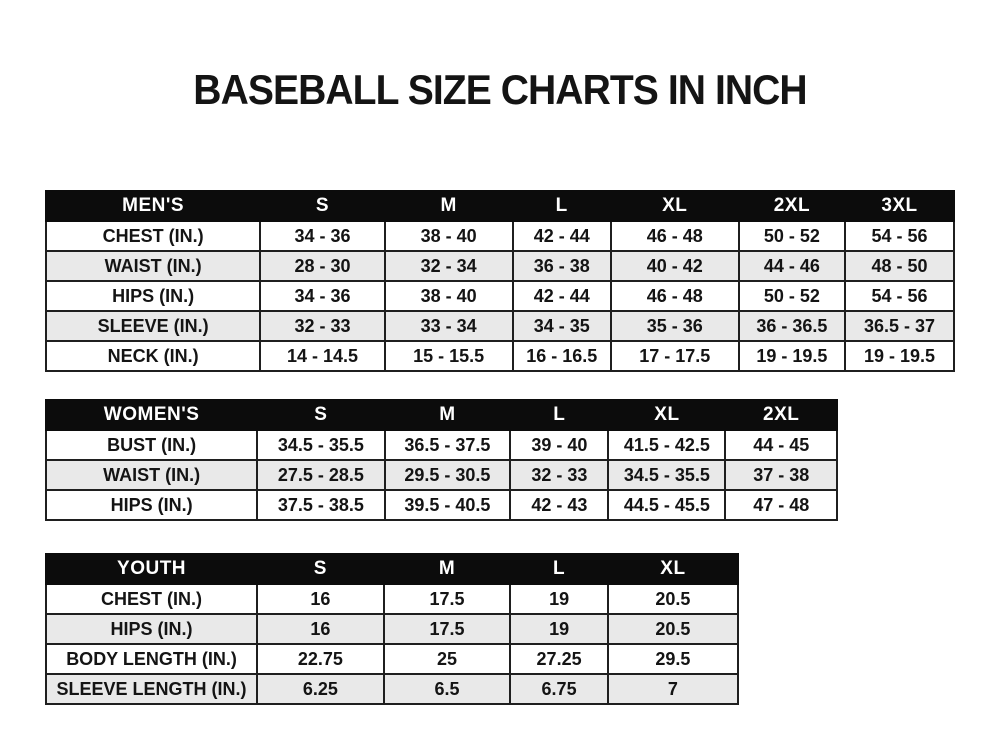 This screenshot has height=752, width=1000. I want to click on measurement-label: NECK (IN.), so click(153, 356).